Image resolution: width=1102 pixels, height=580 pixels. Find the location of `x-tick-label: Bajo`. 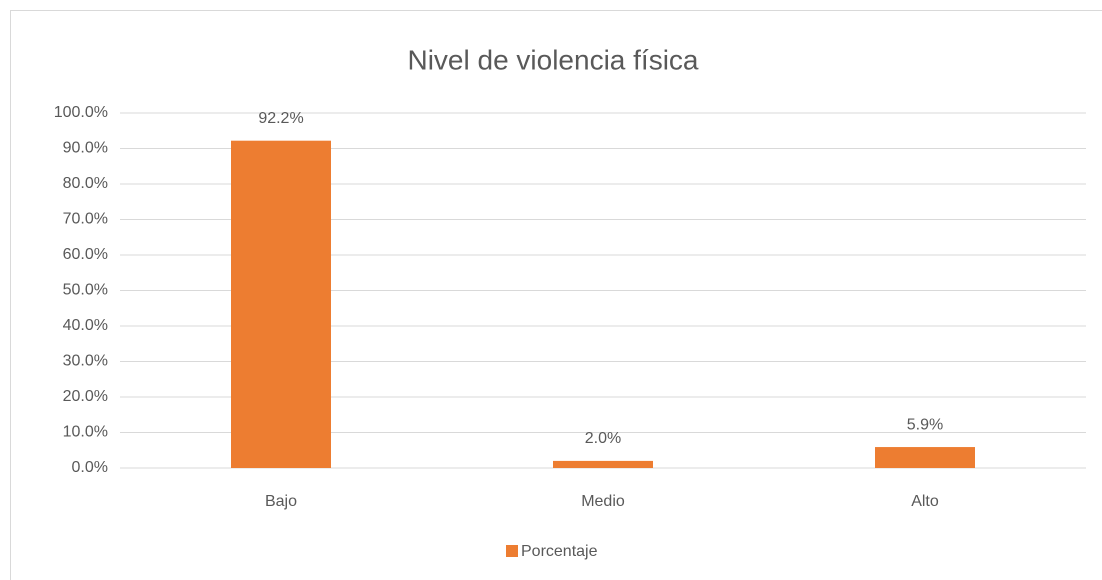

x-tick-label: Bajo is located at coordinates (281, 501).